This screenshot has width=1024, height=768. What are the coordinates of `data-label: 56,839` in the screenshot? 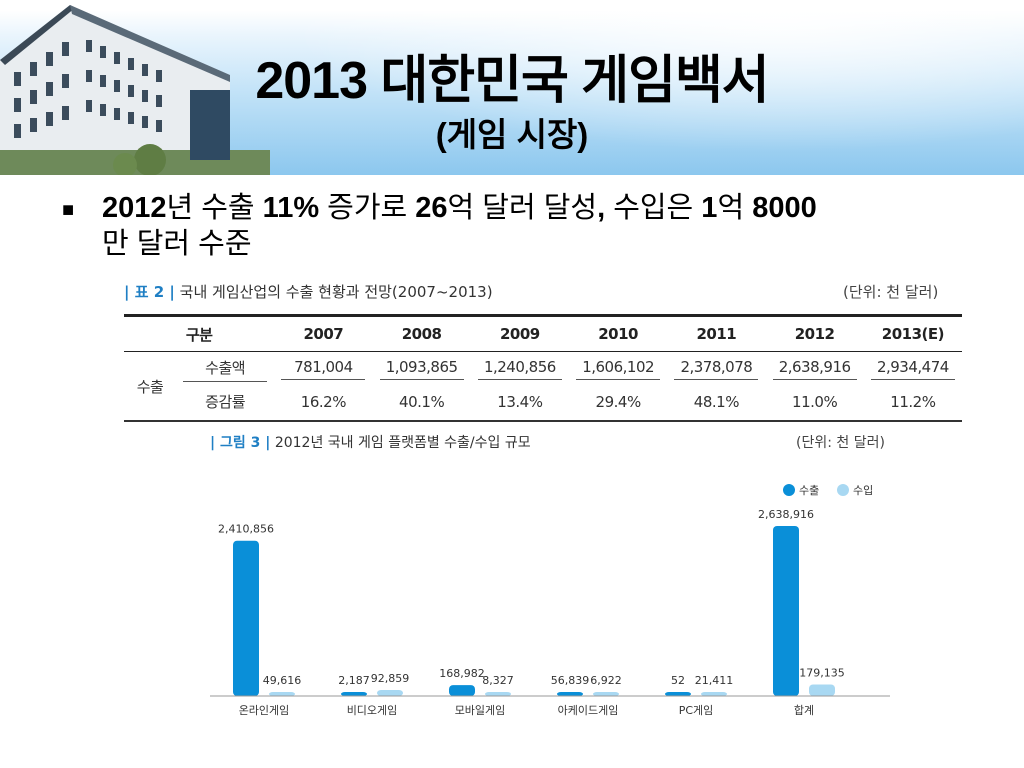 It's located at (570, 680).